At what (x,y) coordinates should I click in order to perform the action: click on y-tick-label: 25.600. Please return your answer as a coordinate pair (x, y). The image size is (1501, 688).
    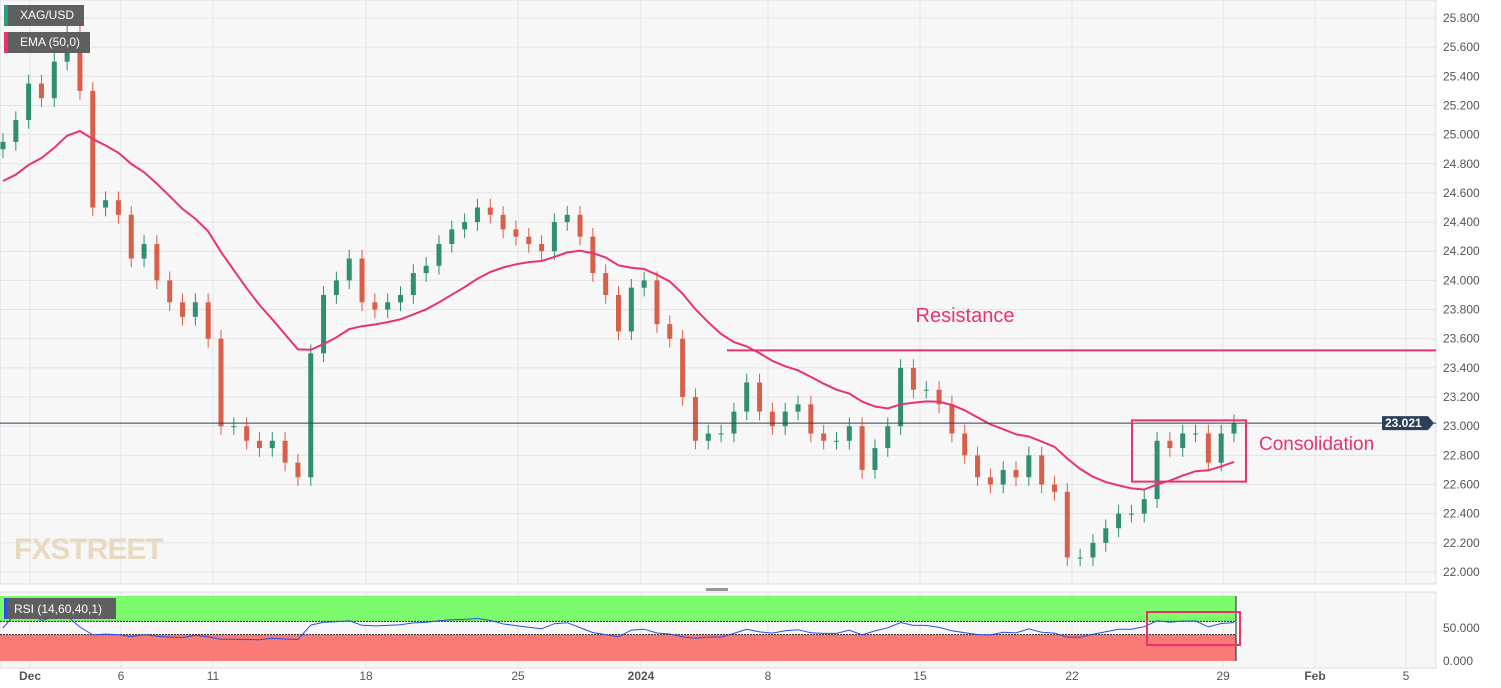
    Looking at the image, I should click on (1461, 47).